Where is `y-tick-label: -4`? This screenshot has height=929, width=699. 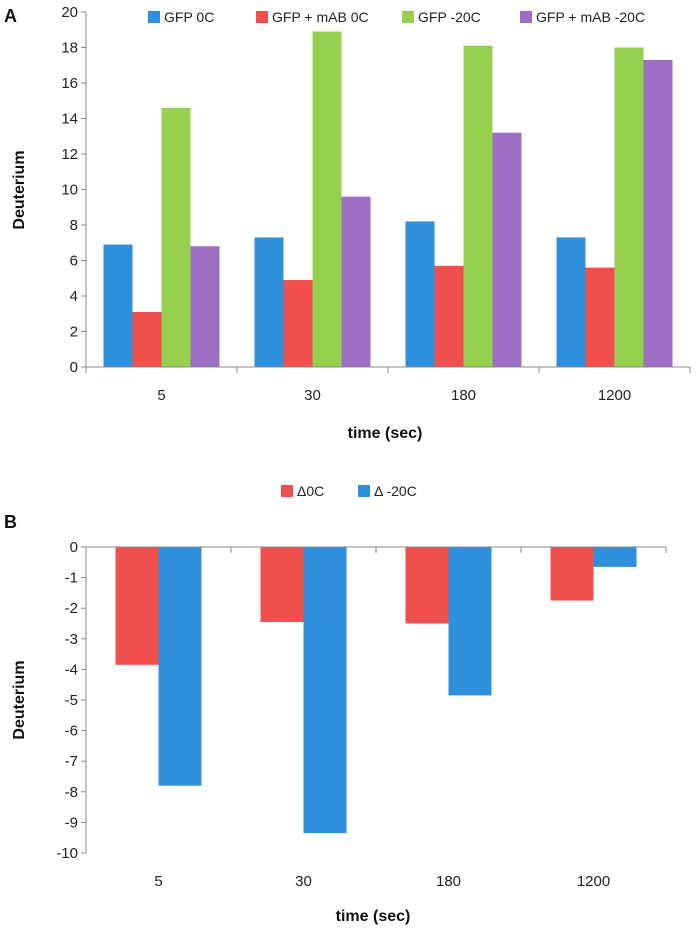 y-tick-label: -4 is located at coordinates (71, 669).